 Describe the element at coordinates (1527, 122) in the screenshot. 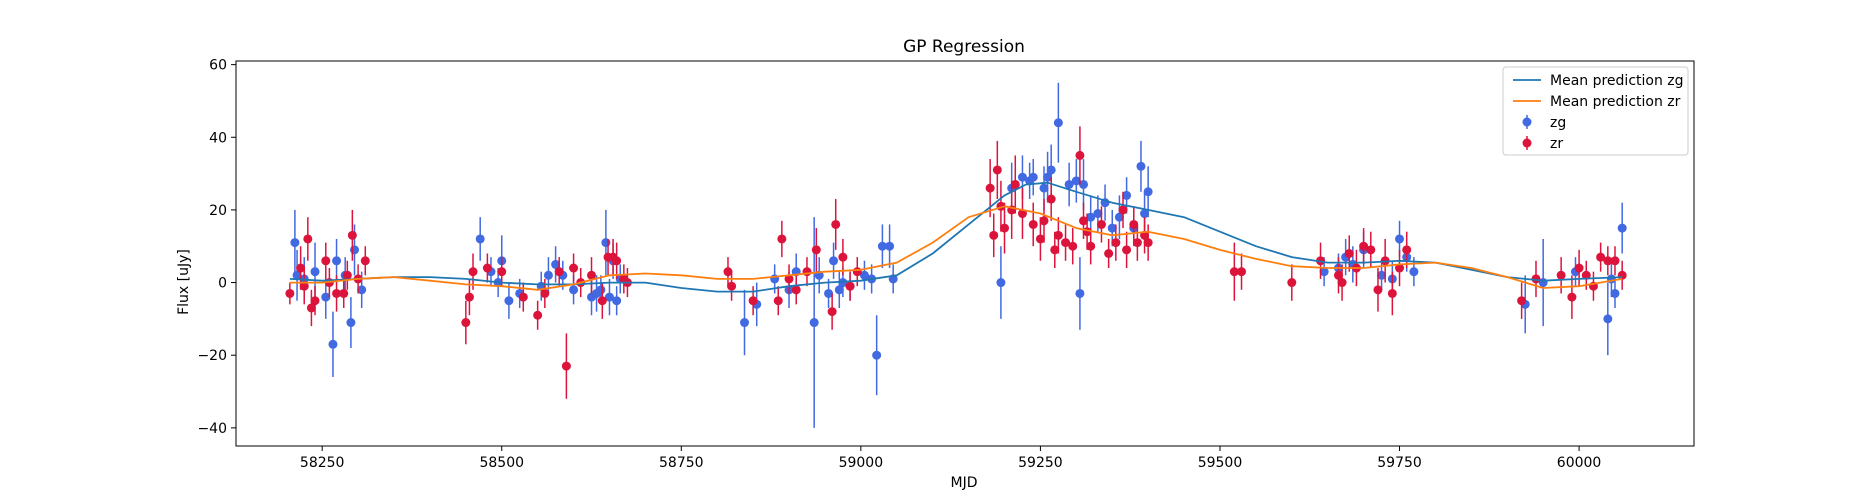

I see `legend-marker-swatch` at that location.